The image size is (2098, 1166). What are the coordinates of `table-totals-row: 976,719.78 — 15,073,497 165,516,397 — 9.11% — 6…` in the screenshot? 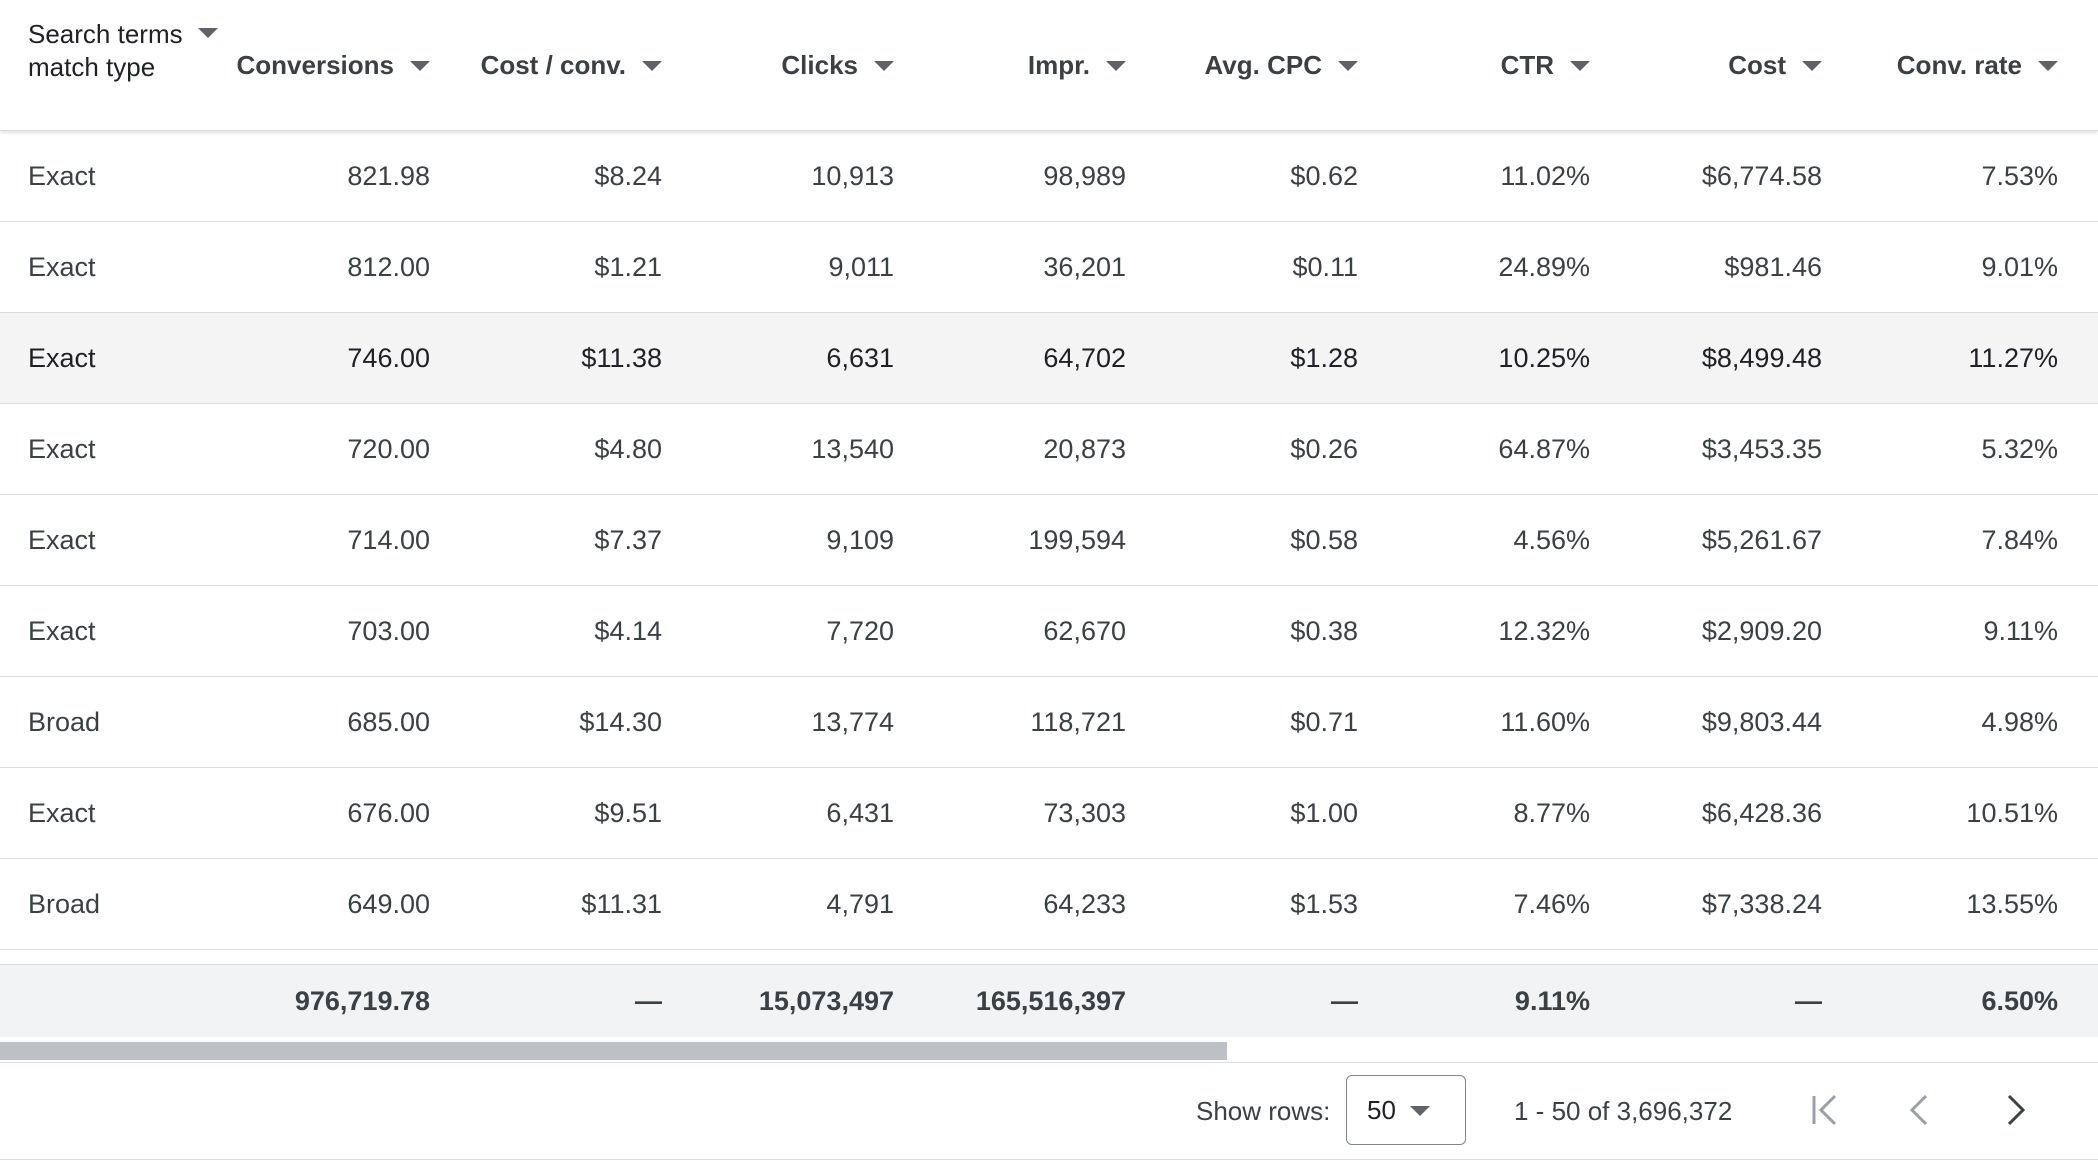 It's located at (1049, 1000).